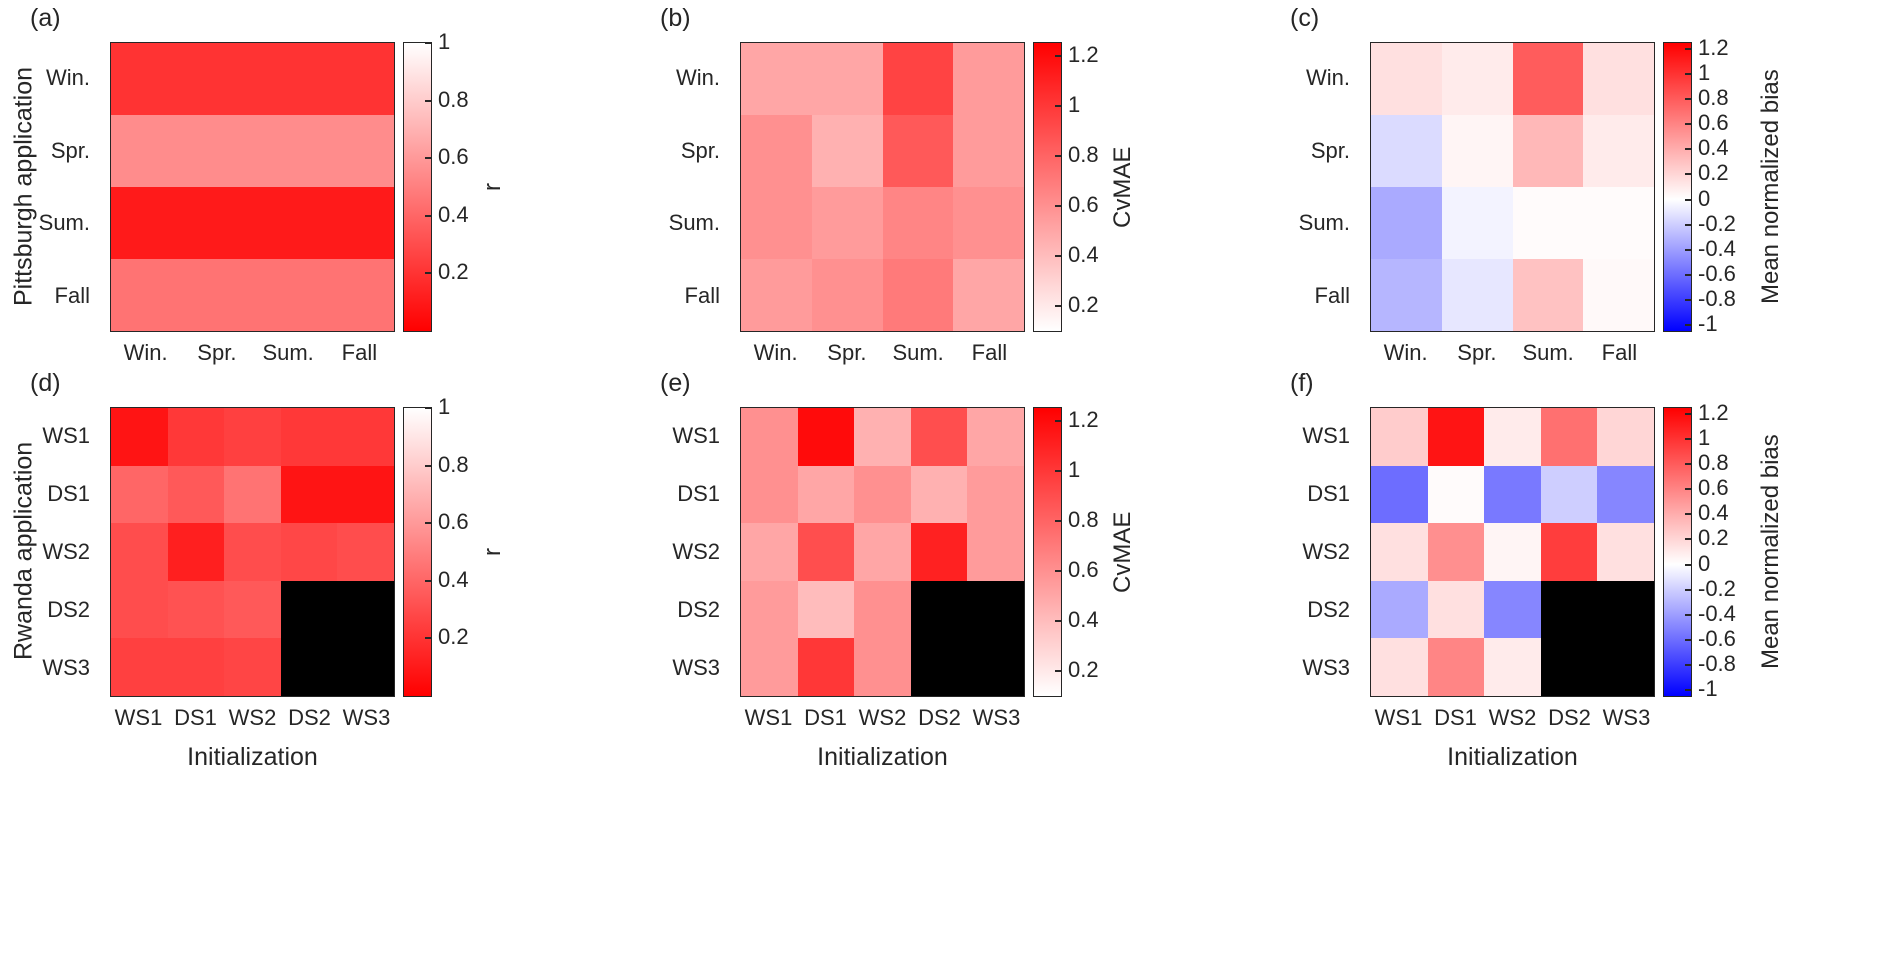 The width and height of the screenshot is (1880, 953). I want to click on colorbar-tick-label: -0.4, so click(1717, 613).